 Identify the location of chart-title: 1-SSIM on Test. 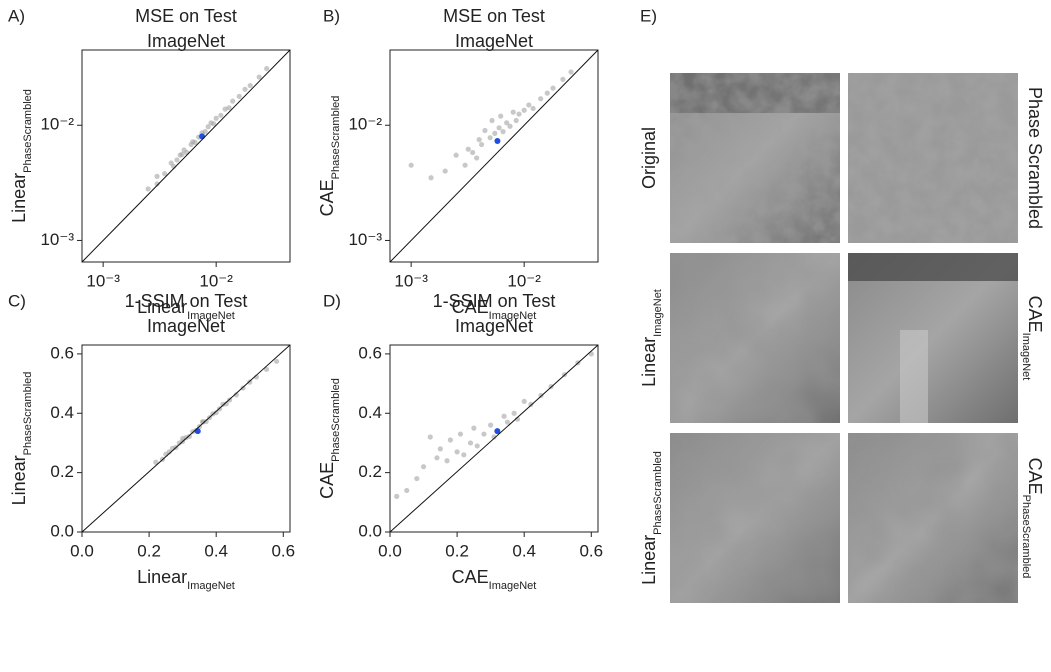
(494, 301).